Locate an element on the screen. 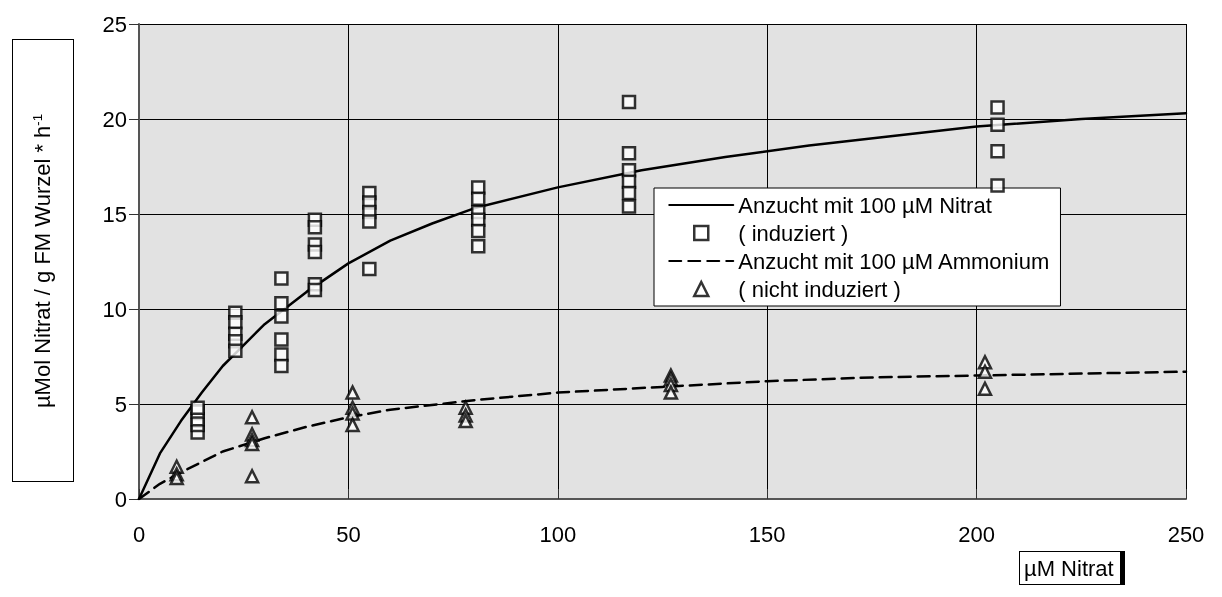 This screenshot has width=1222, height=597. x-tick-label: 150 is located at coordinates (767, 534).